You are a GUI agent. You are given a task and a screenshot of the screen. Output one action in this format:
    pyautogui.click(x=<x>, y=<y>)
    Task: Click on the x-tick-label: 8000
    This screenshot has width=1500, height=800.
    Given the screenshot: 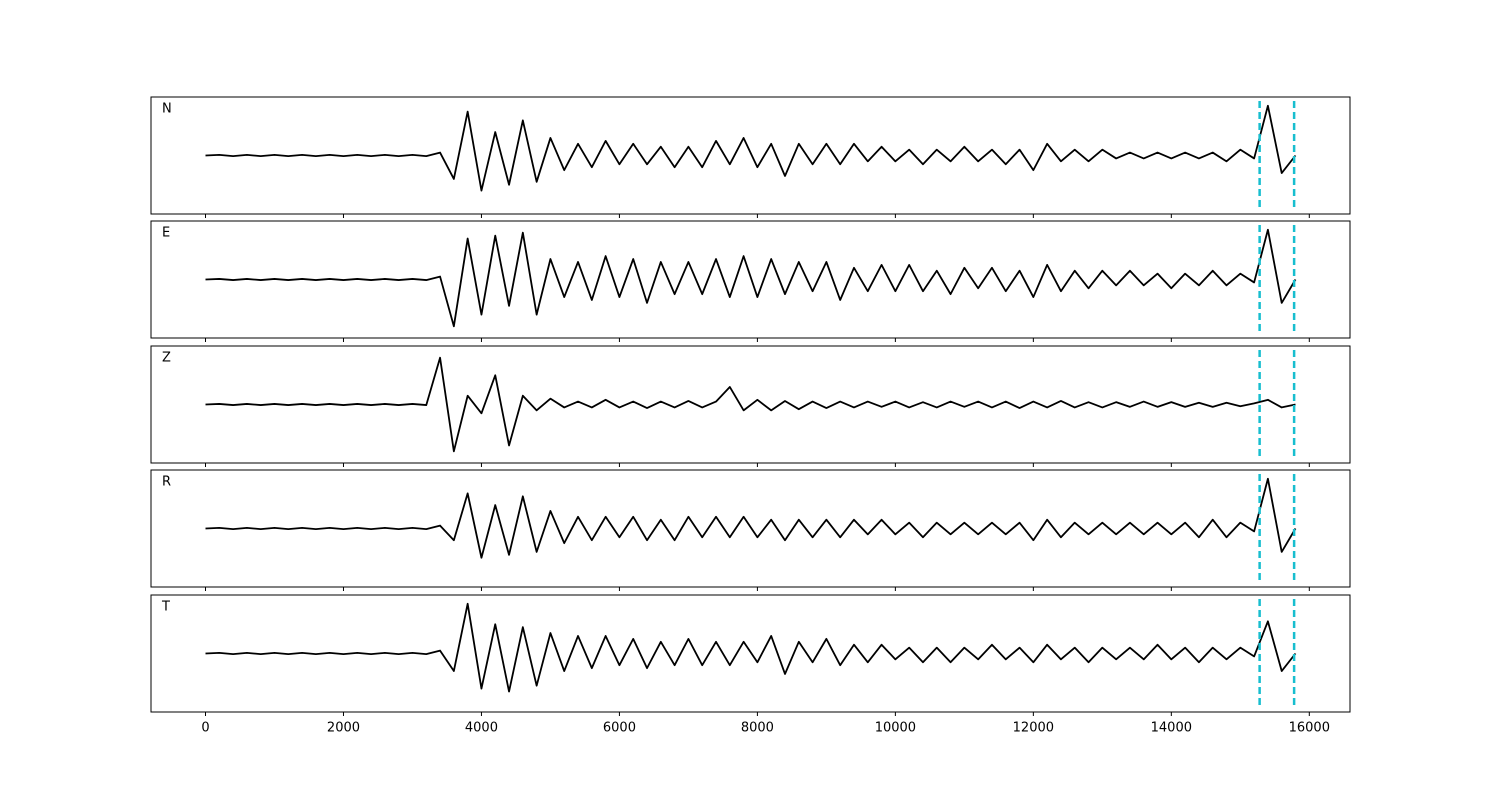 What is the action you would take?
    pyautogui.click(x=757, y=728)
    